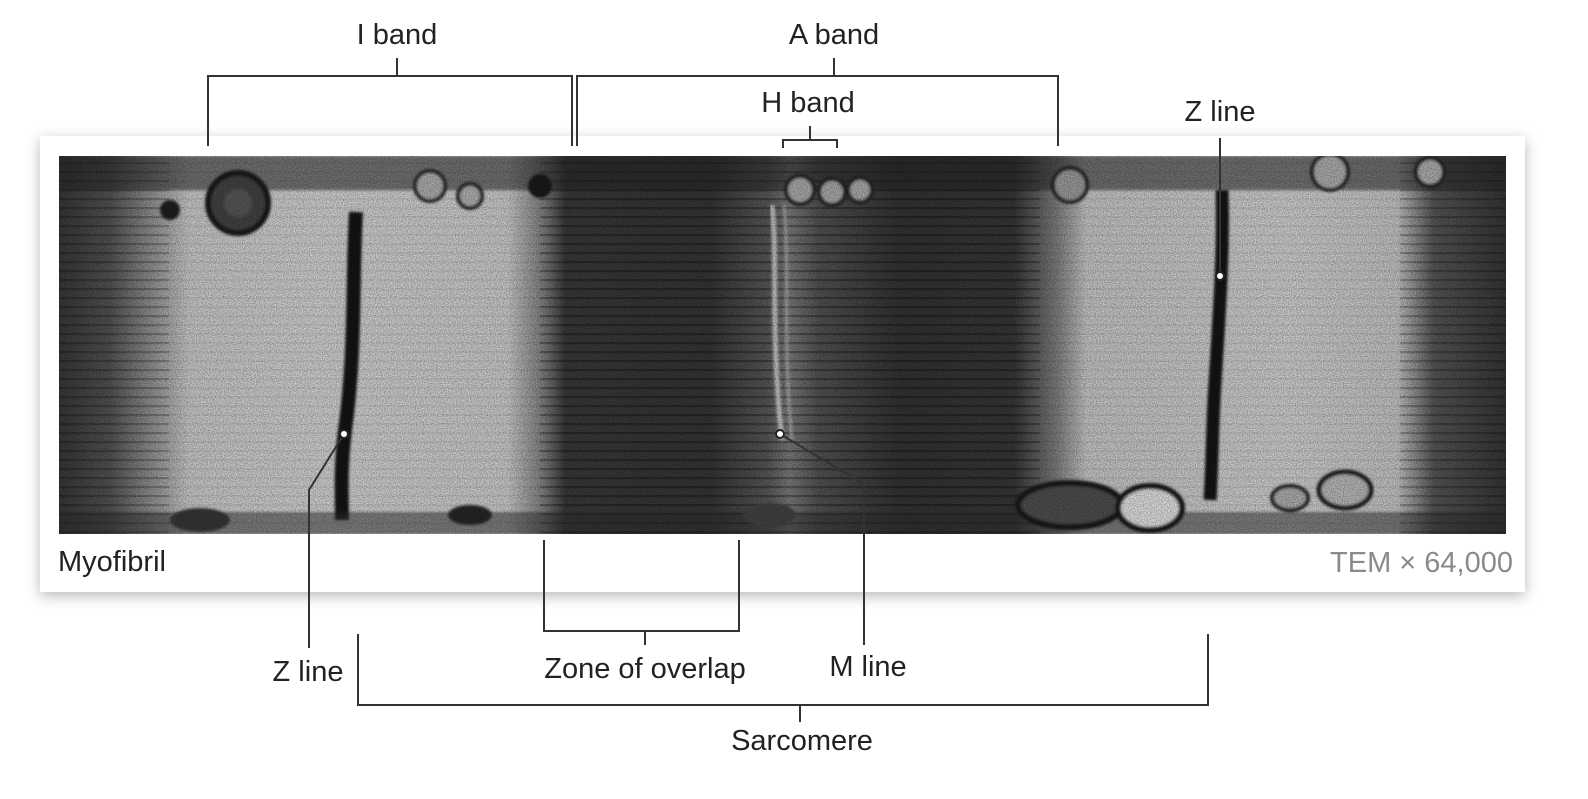  What do you see at coordinates (1220, 276) in the screenshot?
I see `z-line-top-dot` at bounding box center [1220, 276].